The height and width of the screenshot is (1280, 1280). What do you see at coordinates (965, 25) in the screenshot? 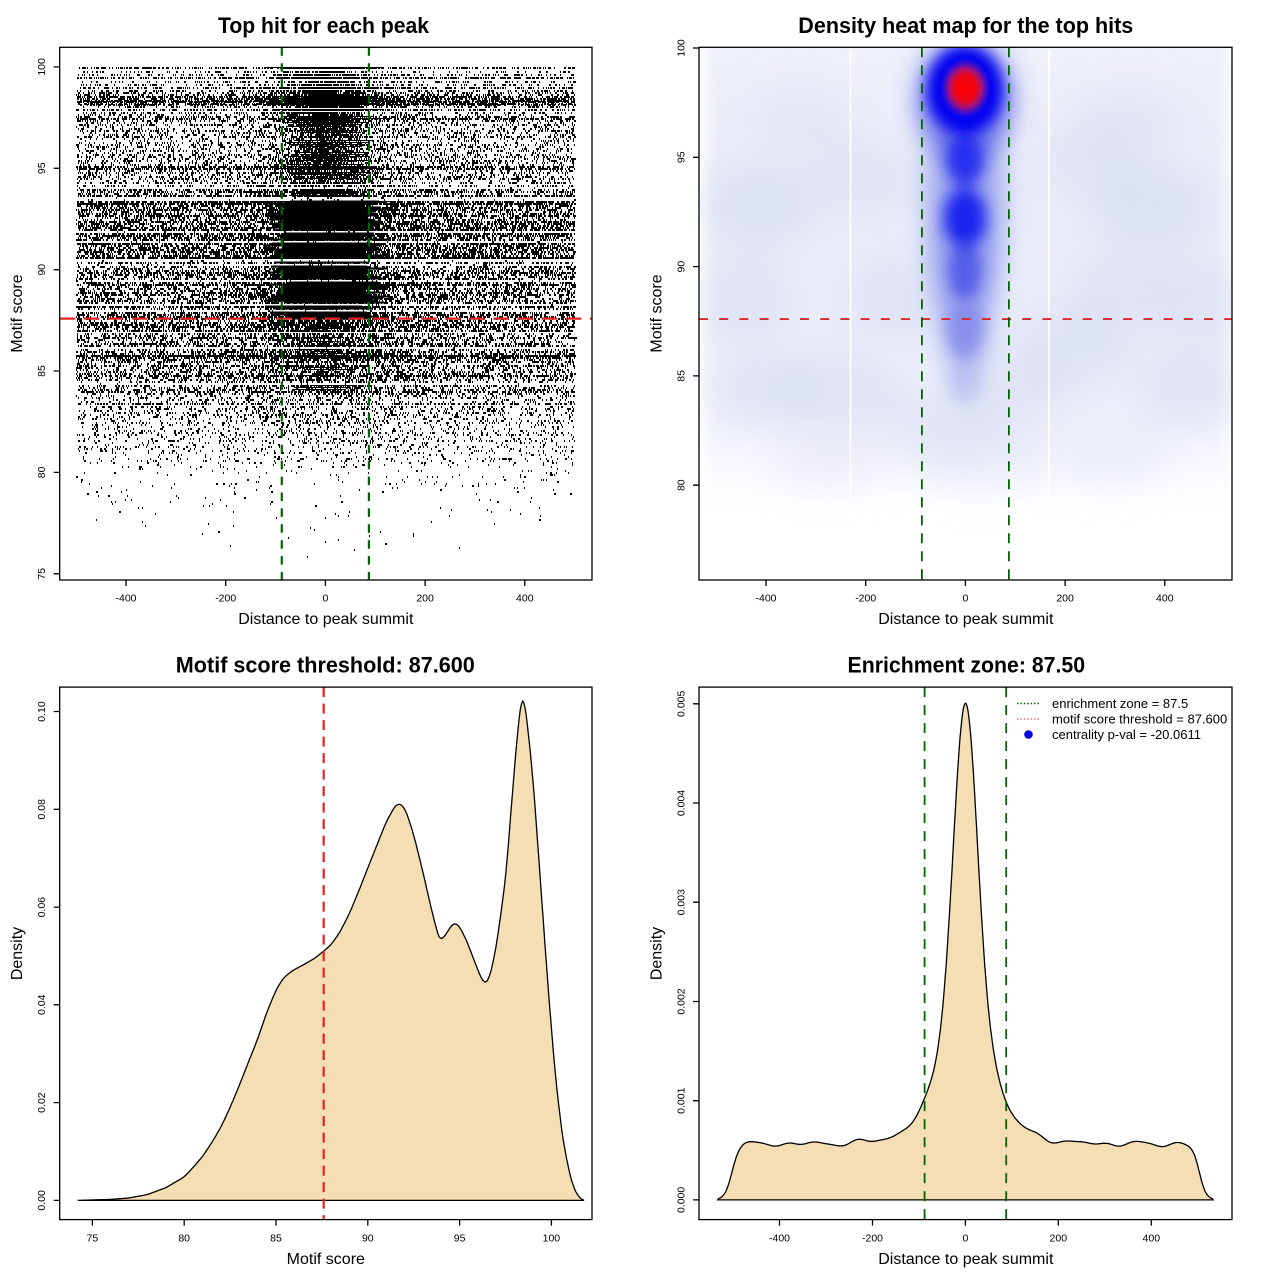
I see `svg-text:Density heat map for the top h: Density heat map for the top hits` at bounding box center [965, 25].